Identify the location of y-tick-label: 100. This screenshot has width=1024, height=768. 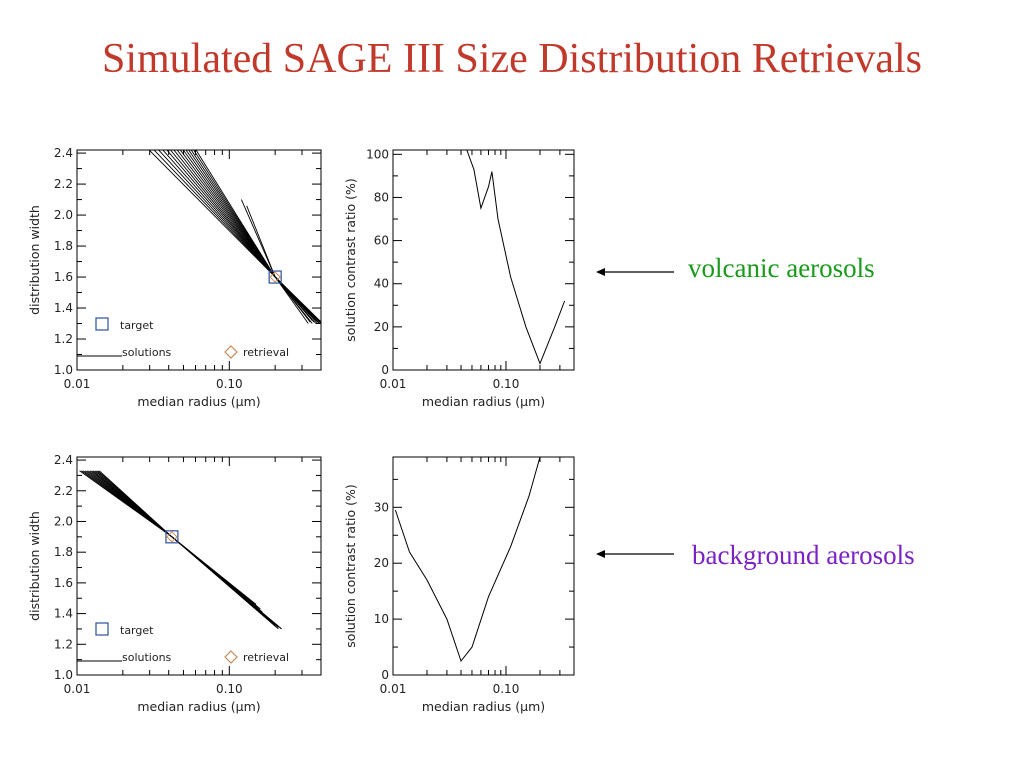
(377, 154).